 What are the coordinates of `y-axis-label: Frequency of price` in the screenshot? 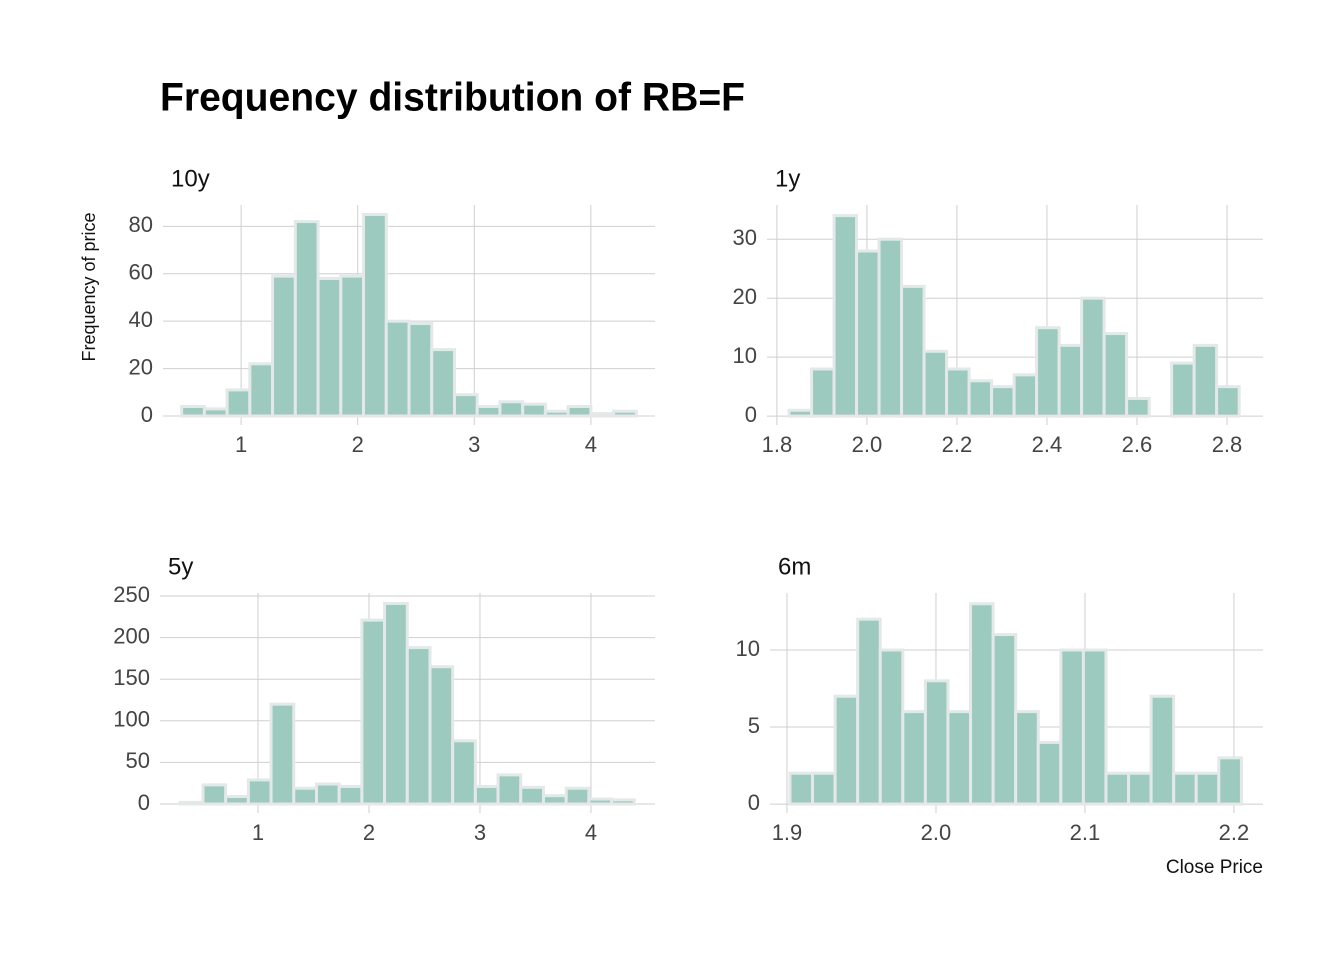 It's located at (89, 286).